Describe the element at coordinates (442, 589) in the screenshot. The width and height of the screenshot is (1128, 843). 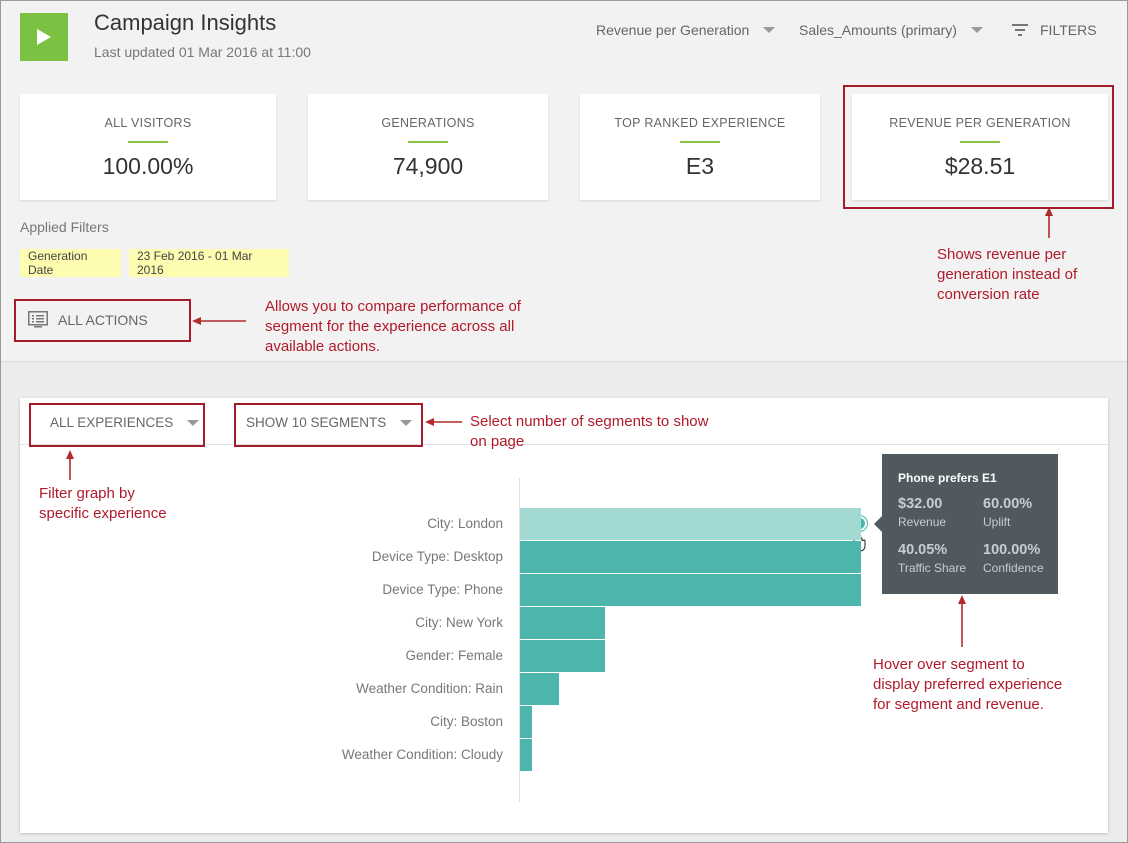
I see `segment-label: Device Type: Phone` at that location.